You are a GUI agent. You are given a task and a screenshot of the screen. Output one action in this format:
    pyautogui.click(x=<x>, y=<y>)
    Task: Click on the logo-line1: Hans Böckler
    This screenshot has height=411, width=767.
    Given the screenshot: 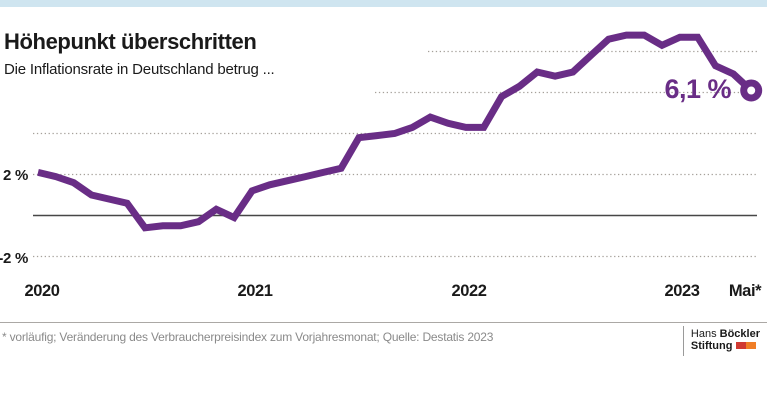 What is the action you would take?
    pyautogui.click(x=725, y=334)
    